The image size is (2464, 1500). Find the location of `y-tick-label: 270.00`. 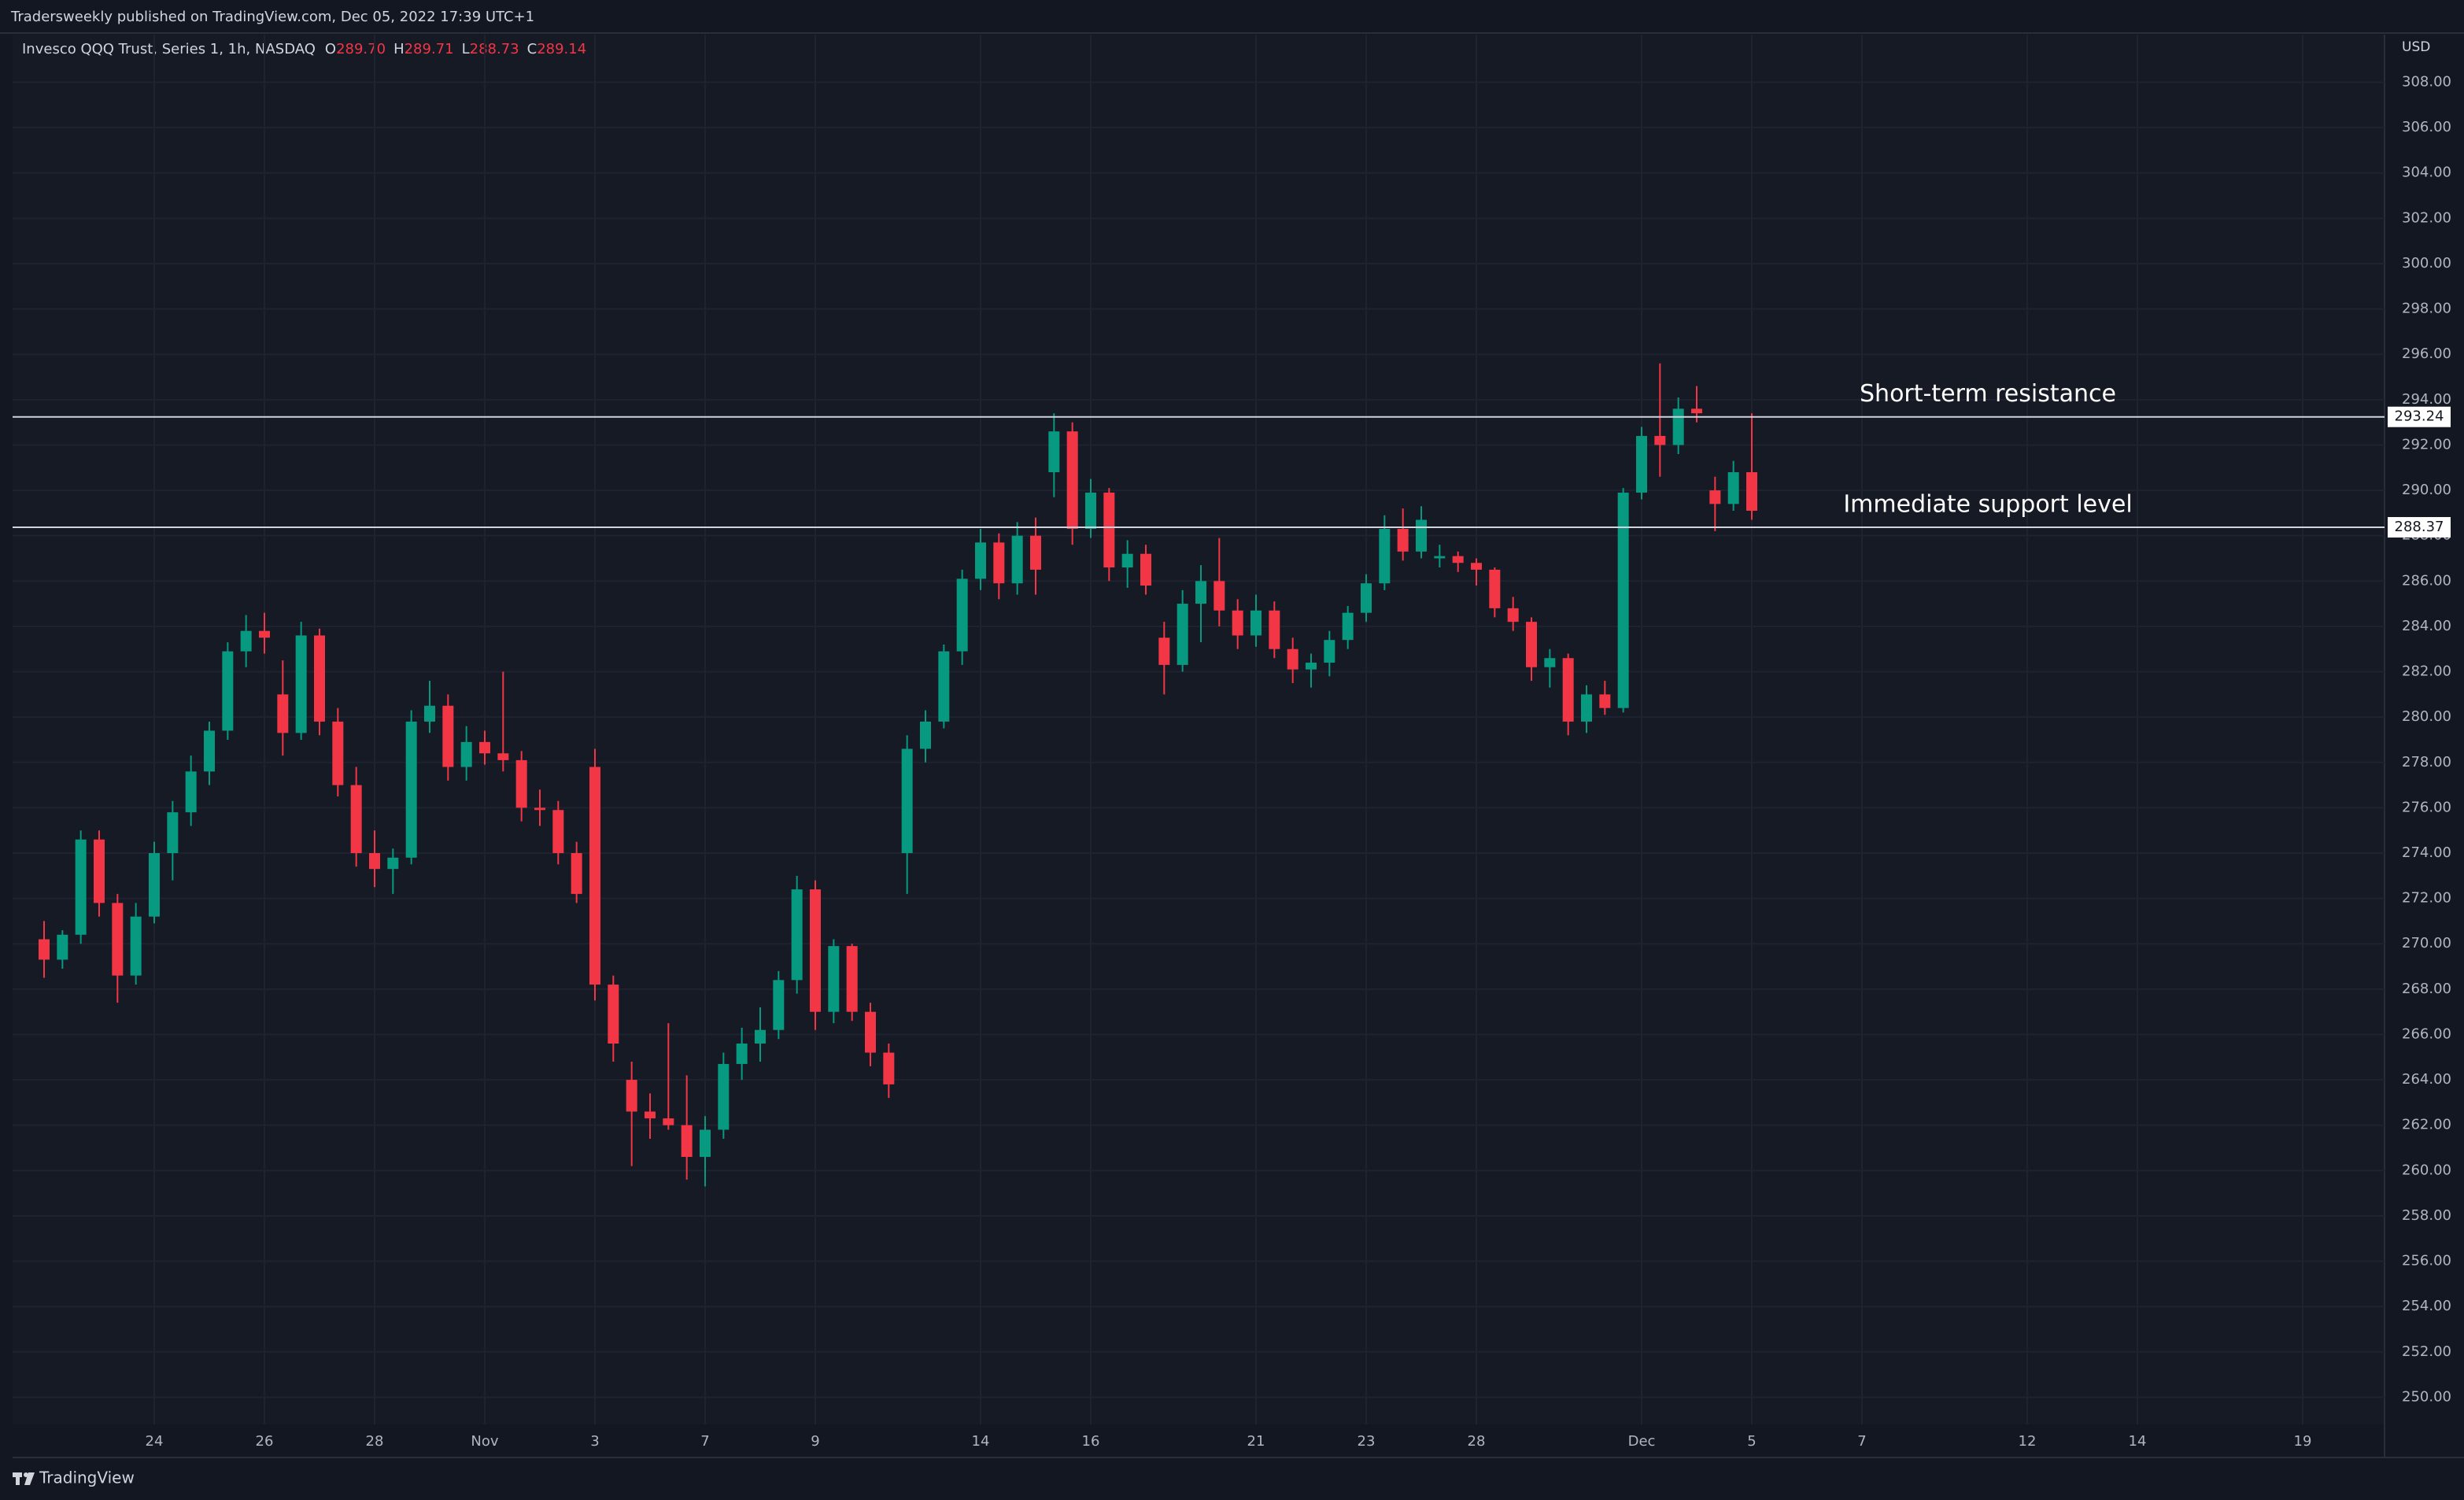

y-tick-label: 270.00 is located at coordinates (2426, 943).